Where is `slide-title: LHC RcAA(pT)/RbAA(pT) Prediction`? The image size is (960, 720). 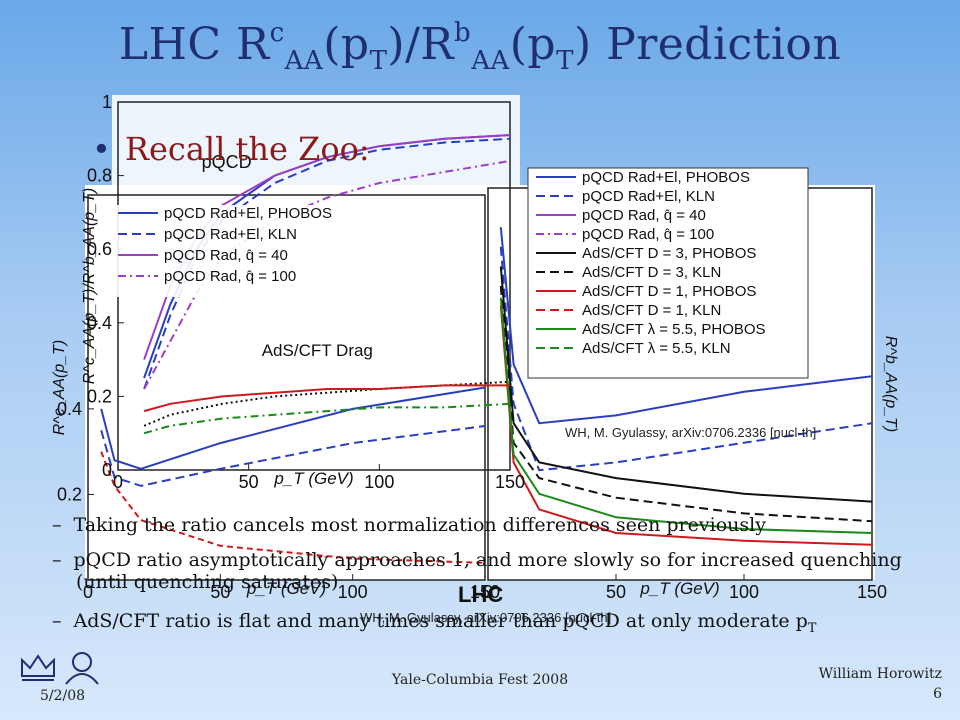 slide-title: LHC RcAA(pT)/RbAA(pT) Prediction is located at coordinates (480, 47).